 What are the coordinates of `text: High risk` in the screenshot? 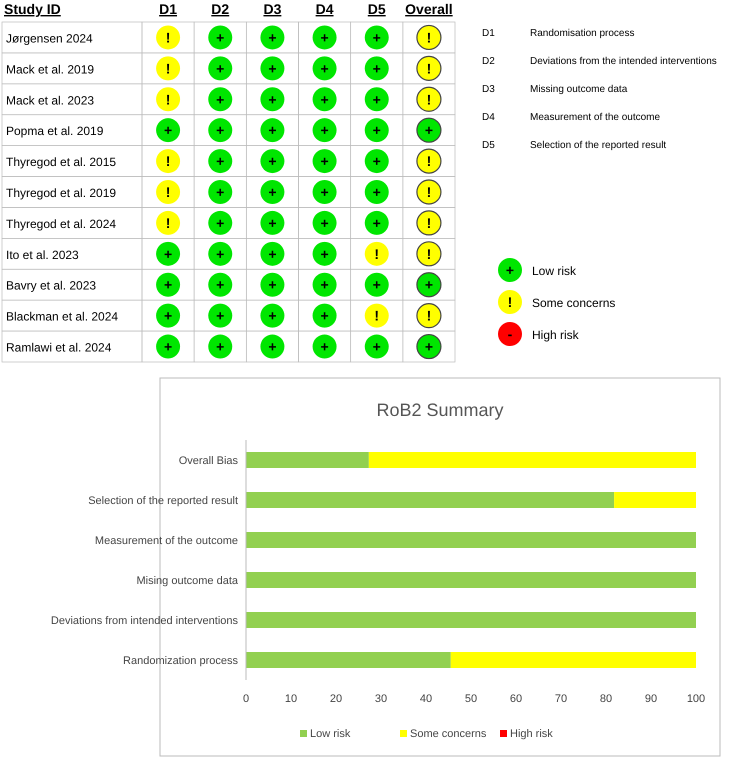 It's located at (556, 335).